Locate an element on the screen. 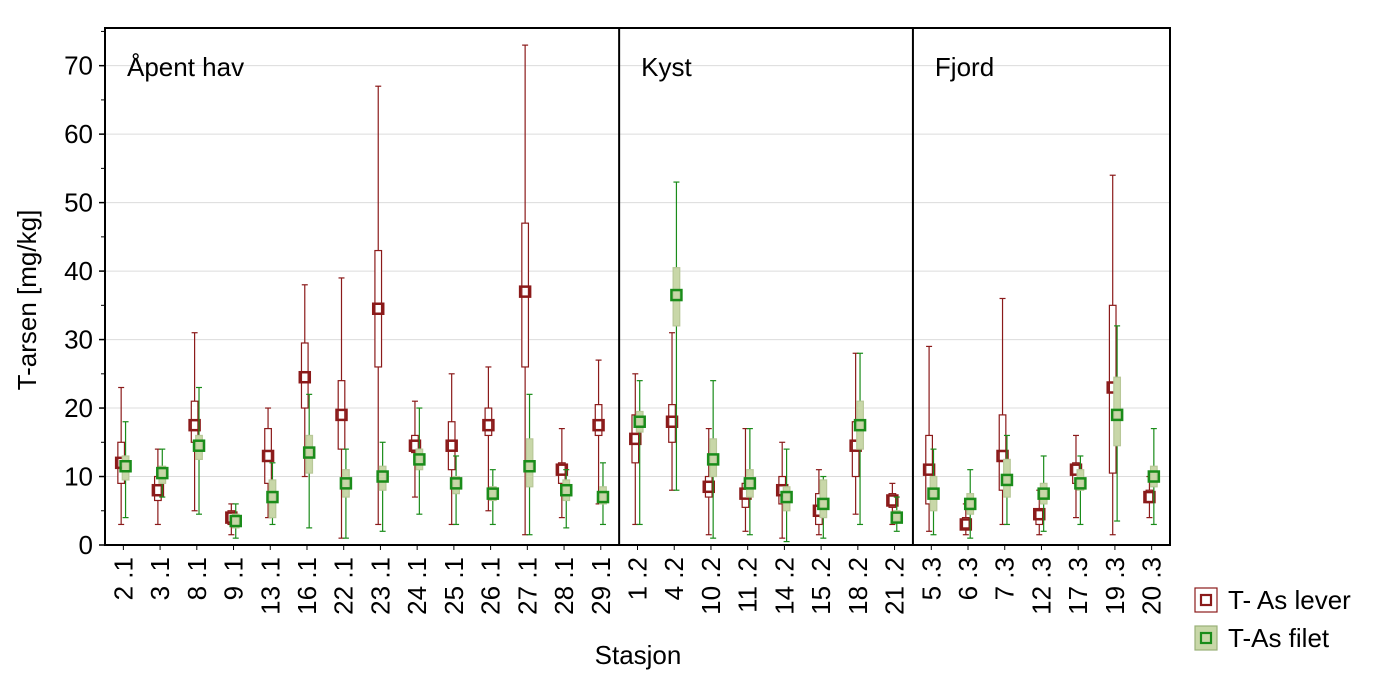 Image resolution: width=1385 pixels, height=682 pixels. x-axis-title: Stasjon is located at coordinates (638, 655).